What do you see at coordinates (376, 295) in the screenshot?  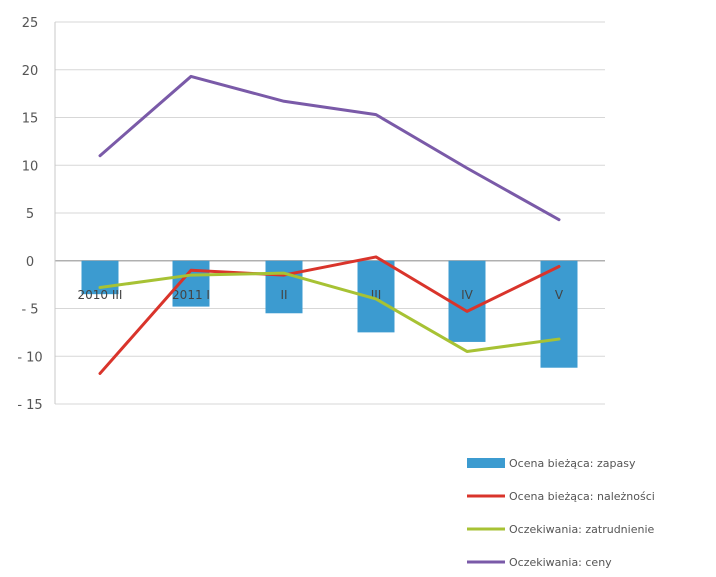 I see `x-tick-label: III` at bounding box center [376, 295].